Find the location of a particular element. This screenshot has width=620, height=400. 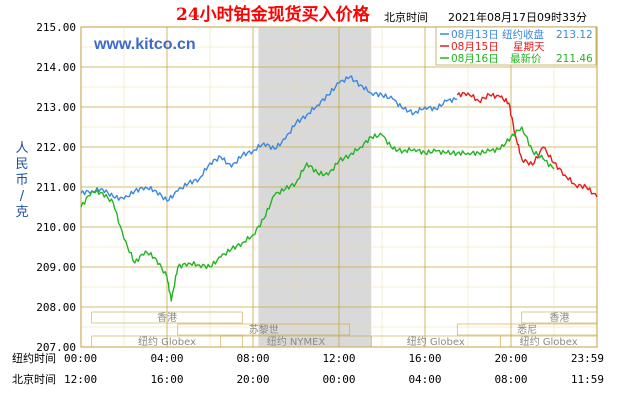

legend-box is located at coordinates (516, 46).